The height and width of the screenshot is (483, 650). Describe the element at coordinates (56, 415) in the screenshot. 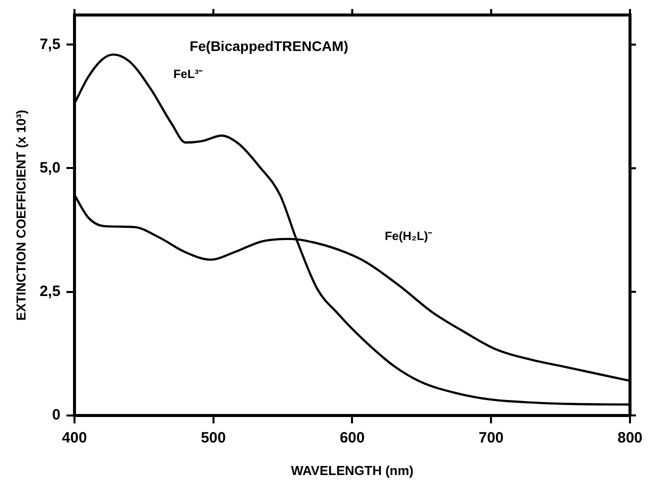

I see `y-tick-label: 0` at that location.